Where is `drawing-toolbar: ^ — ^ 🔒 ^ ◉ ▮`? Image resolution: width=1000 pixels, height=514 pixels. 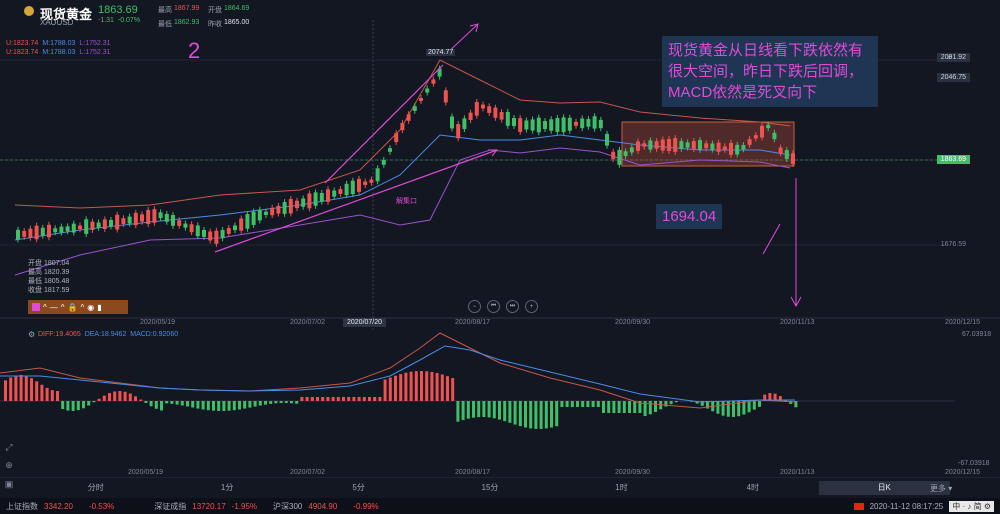
drawing-toolbar: ^ — ^ 🔒 ^ ◉ ▮ is located at coordinates (78, 307).